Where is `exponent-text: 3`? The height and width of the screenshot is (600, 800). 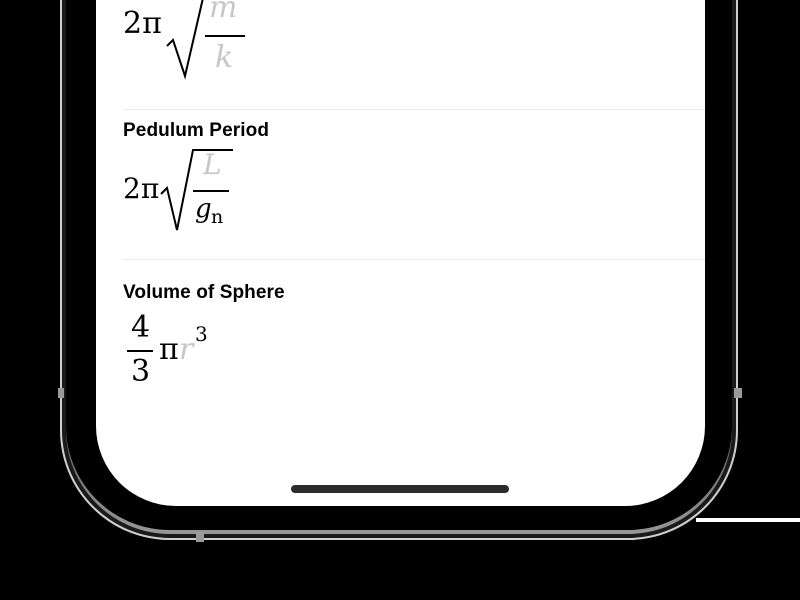
exponent-text: 3 is located at coordinates (201, 334).